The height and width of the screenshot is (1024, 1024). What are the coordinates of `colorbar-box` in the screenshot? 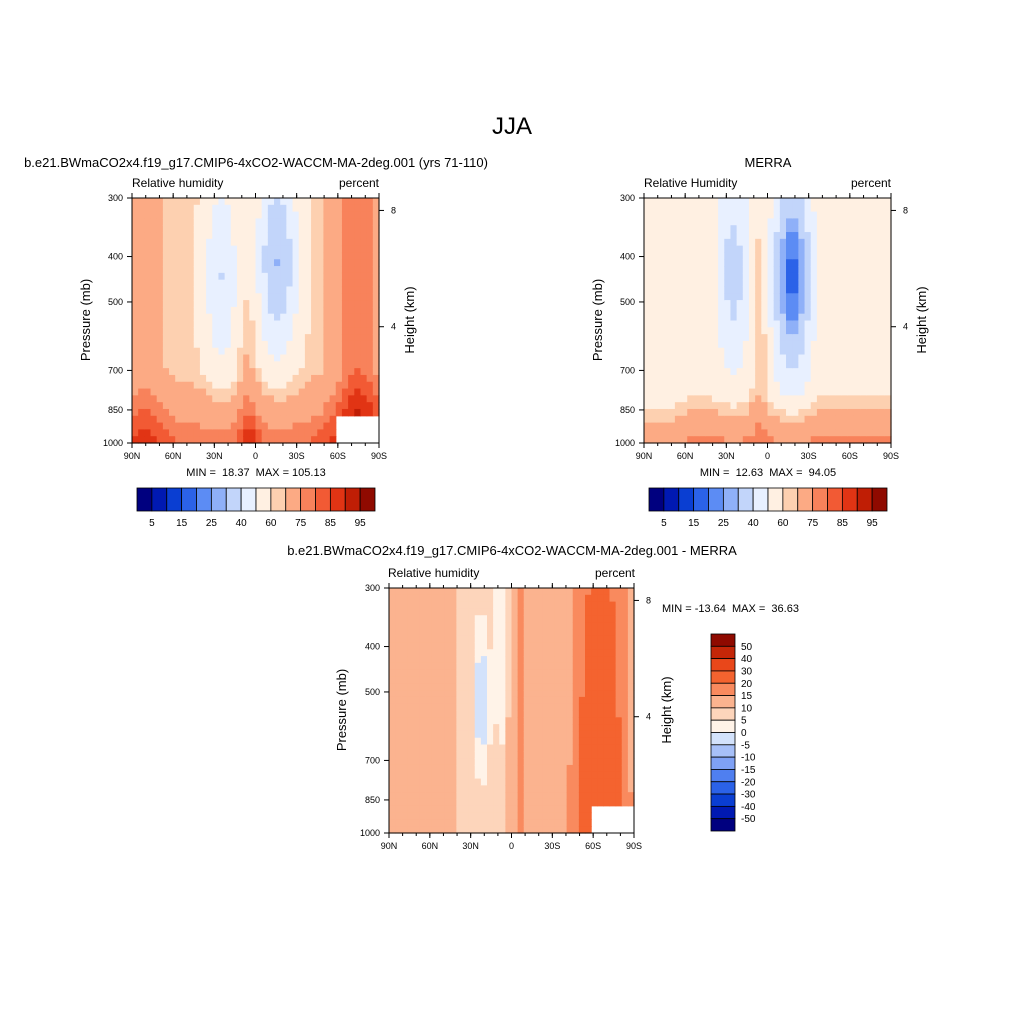 It's located at (805, 499).